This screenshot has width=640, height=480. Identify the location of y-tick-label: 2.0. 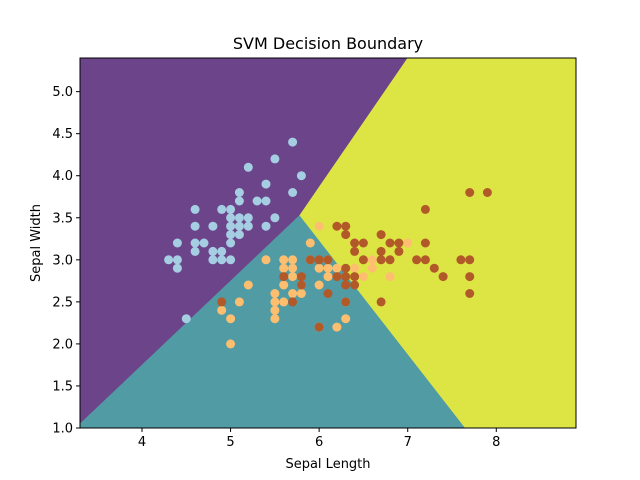
(62, 344).